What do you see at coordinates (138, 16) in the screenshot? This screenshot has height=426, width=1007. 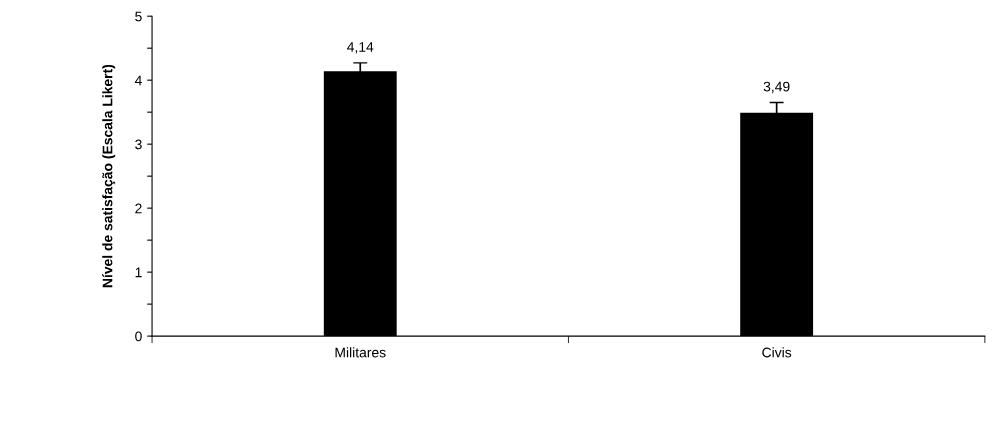 I see `y-tick-label: 5` at bounding box center [138, 16].